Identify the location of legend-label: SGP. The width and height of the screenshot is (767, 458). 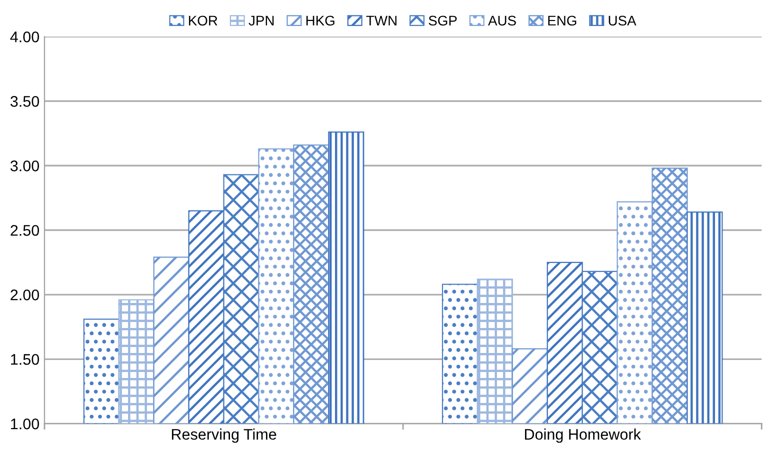
(442, 21).